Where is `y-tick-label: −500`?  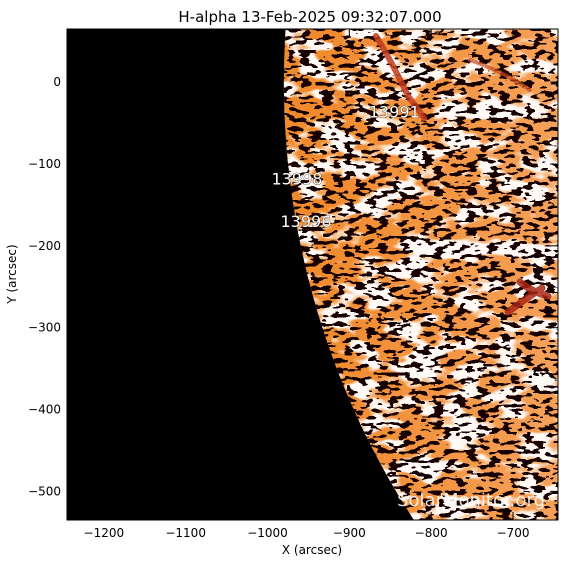
y-tick-label: −500 is located at coordinates (44, 491).